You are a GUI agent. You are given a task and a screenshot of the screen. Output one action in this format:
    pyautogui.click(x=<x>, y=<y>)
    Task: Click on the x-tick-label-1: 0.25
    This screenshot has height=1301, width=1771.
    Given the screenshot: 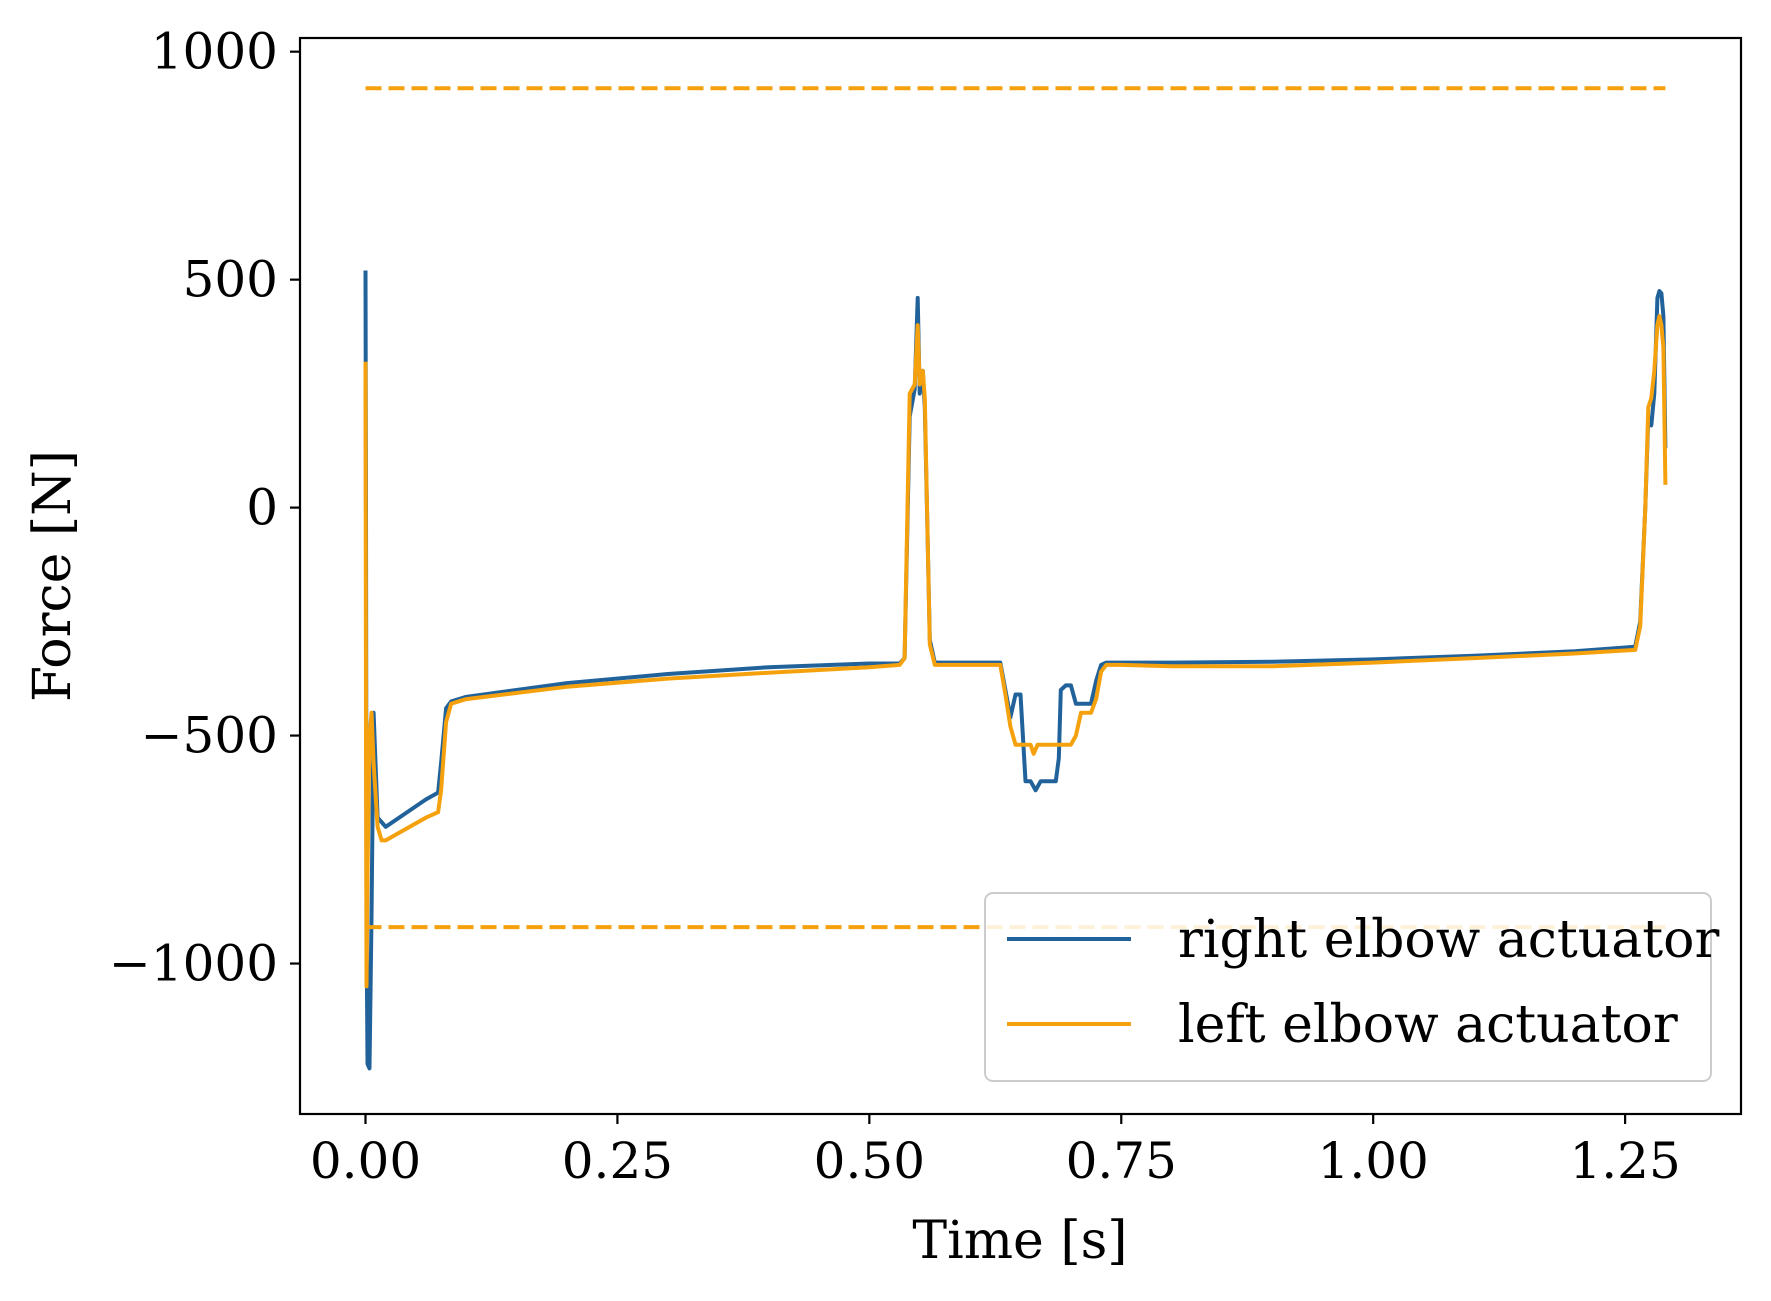 What is the action you would take?
    pyautogui.click(x=617, y=1161)
    